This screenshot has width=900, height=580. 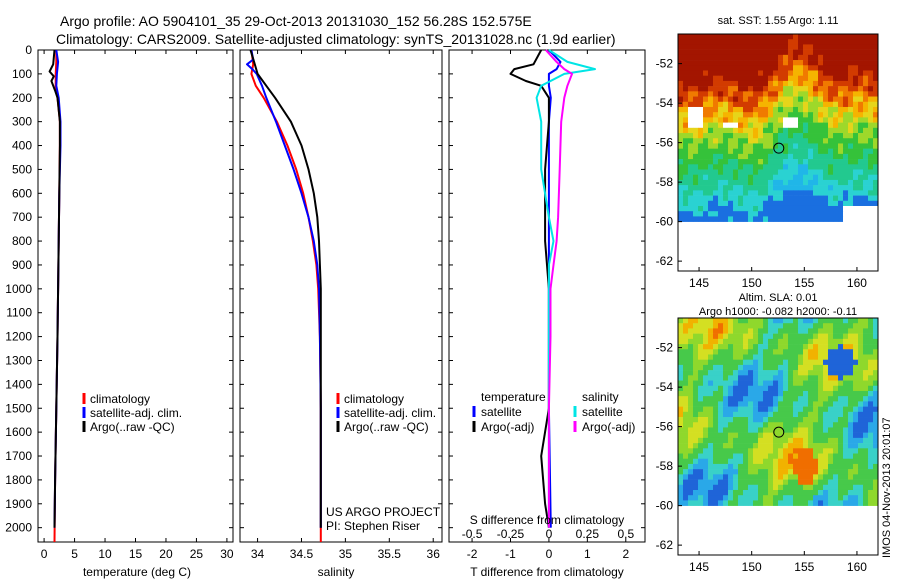 What do you see at coordinates (166, 554) in the screenshot?
I see `x-tick-label: 20` at bounding box center [166, 554].